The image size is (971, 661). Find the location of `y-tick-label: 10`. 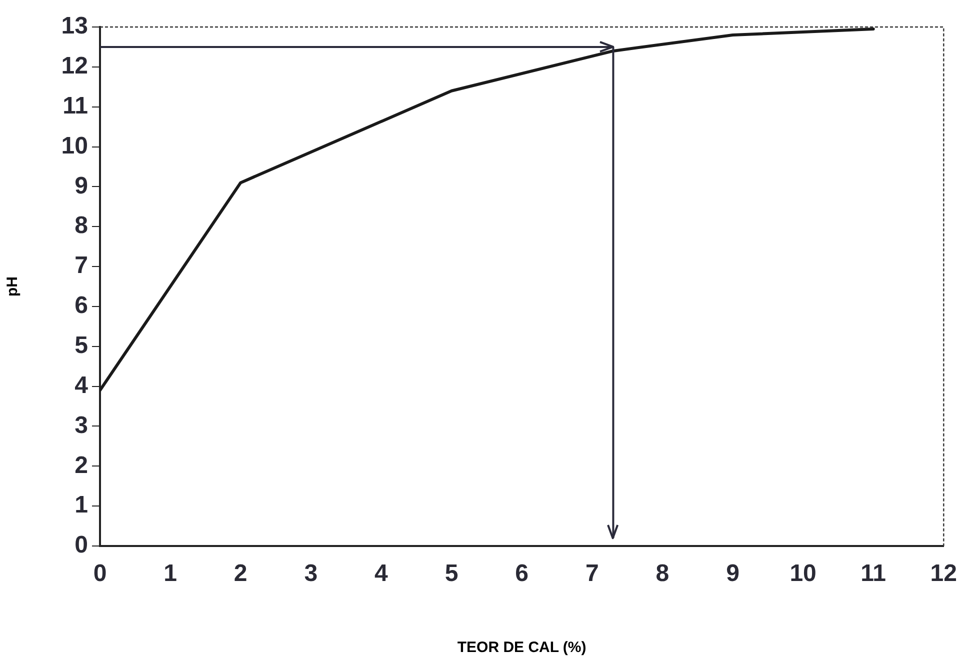

y-tick-label: 10 is located at coordinates (74, 146).